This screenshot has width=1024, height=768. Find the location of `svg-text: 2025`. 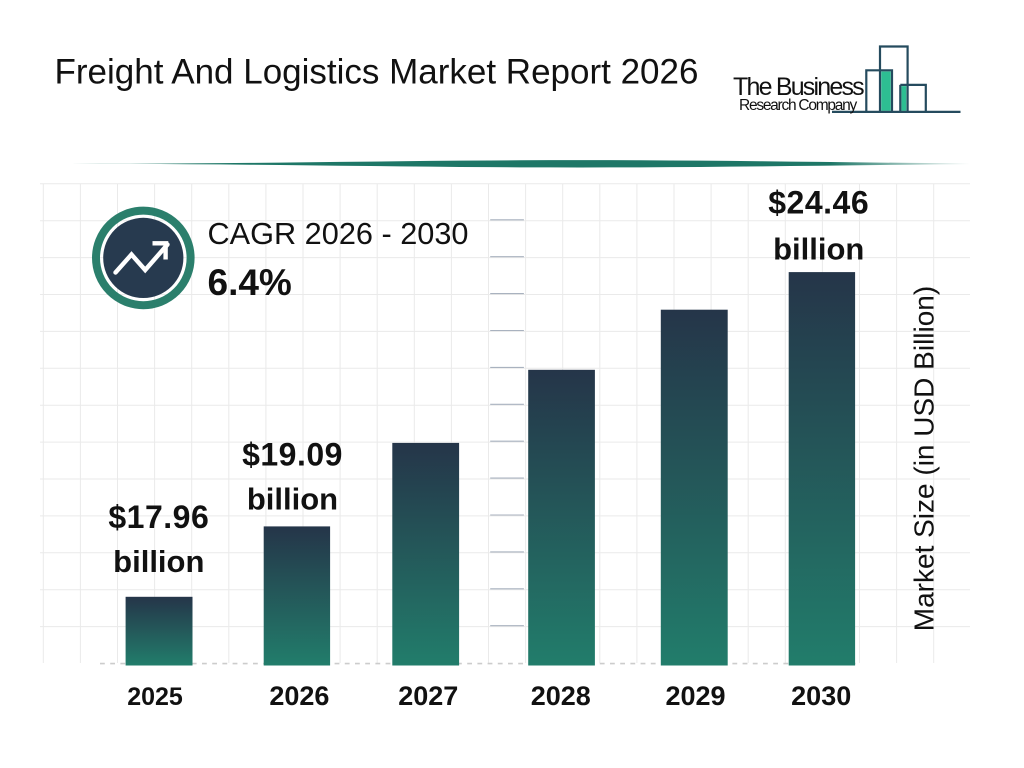

svg-text: 2025 is located at coordinates (155, 697).